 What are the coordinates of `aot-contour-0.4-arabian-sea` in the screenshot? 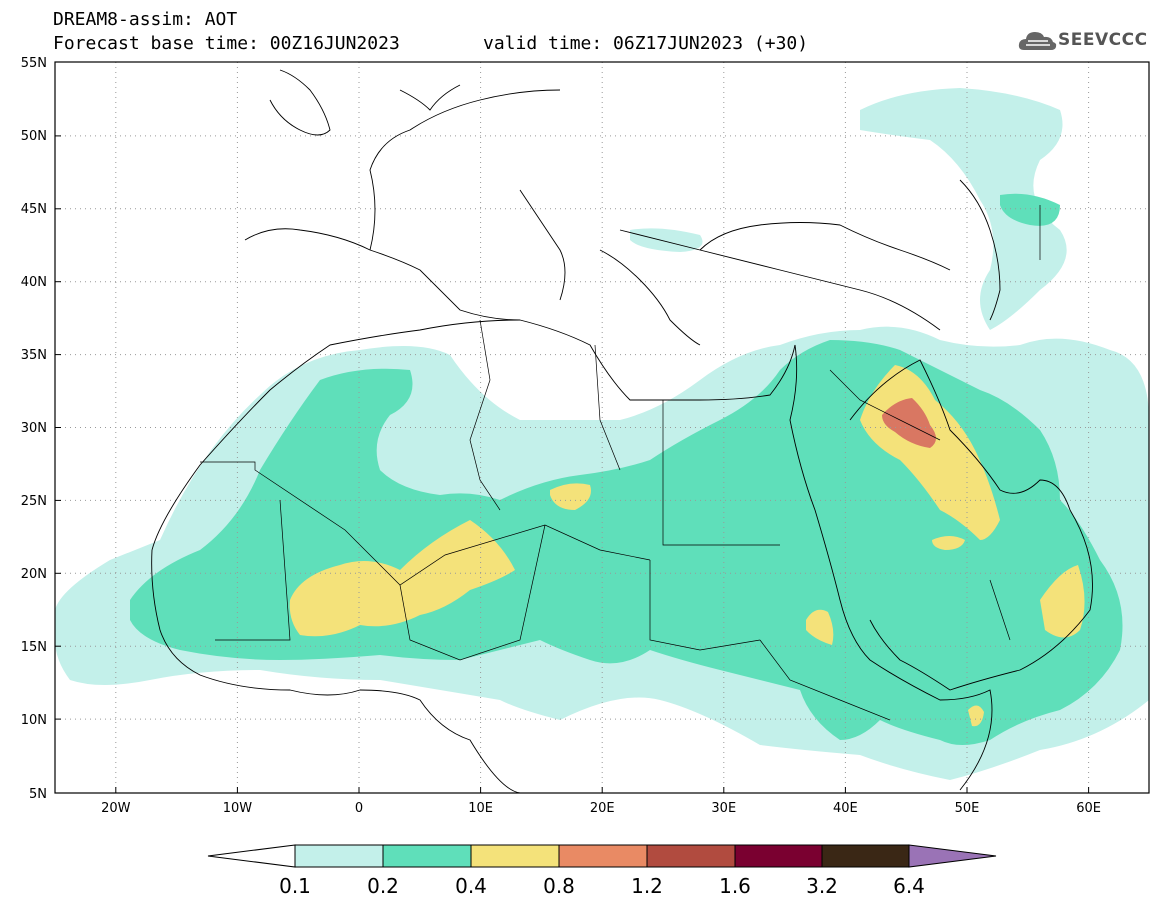 It's located at (1062, 601).